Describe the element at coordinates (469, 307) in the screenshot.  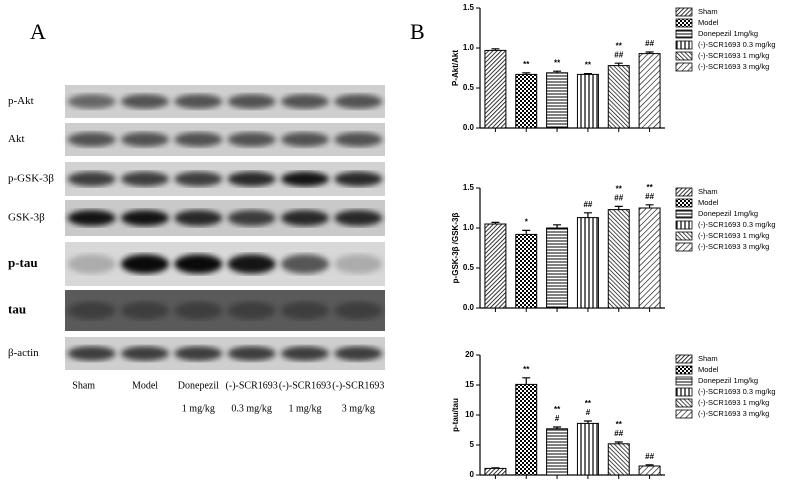
I see `y-tick-label: 0.0` at that location.